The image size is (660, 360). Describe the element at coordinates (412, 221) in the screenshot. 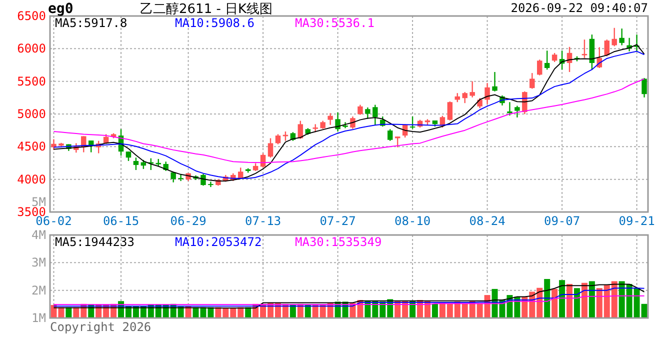

I see `x-tick-label: 08-10` at that location.